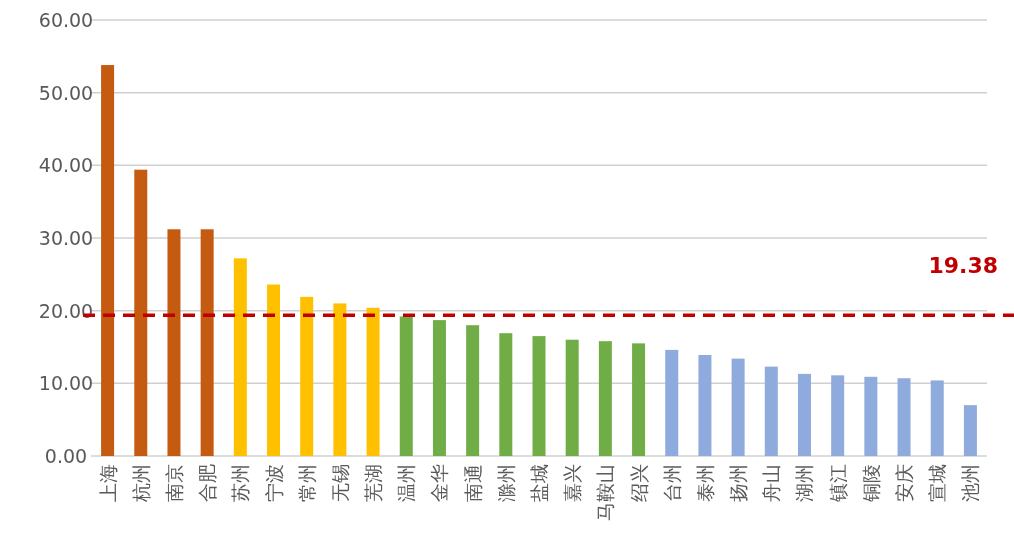 This screenshot has width=1014, height=540. Describe the element at coordinates (240, 483) in the screenshot. I see `x-tick-label: 苏州` at that location.